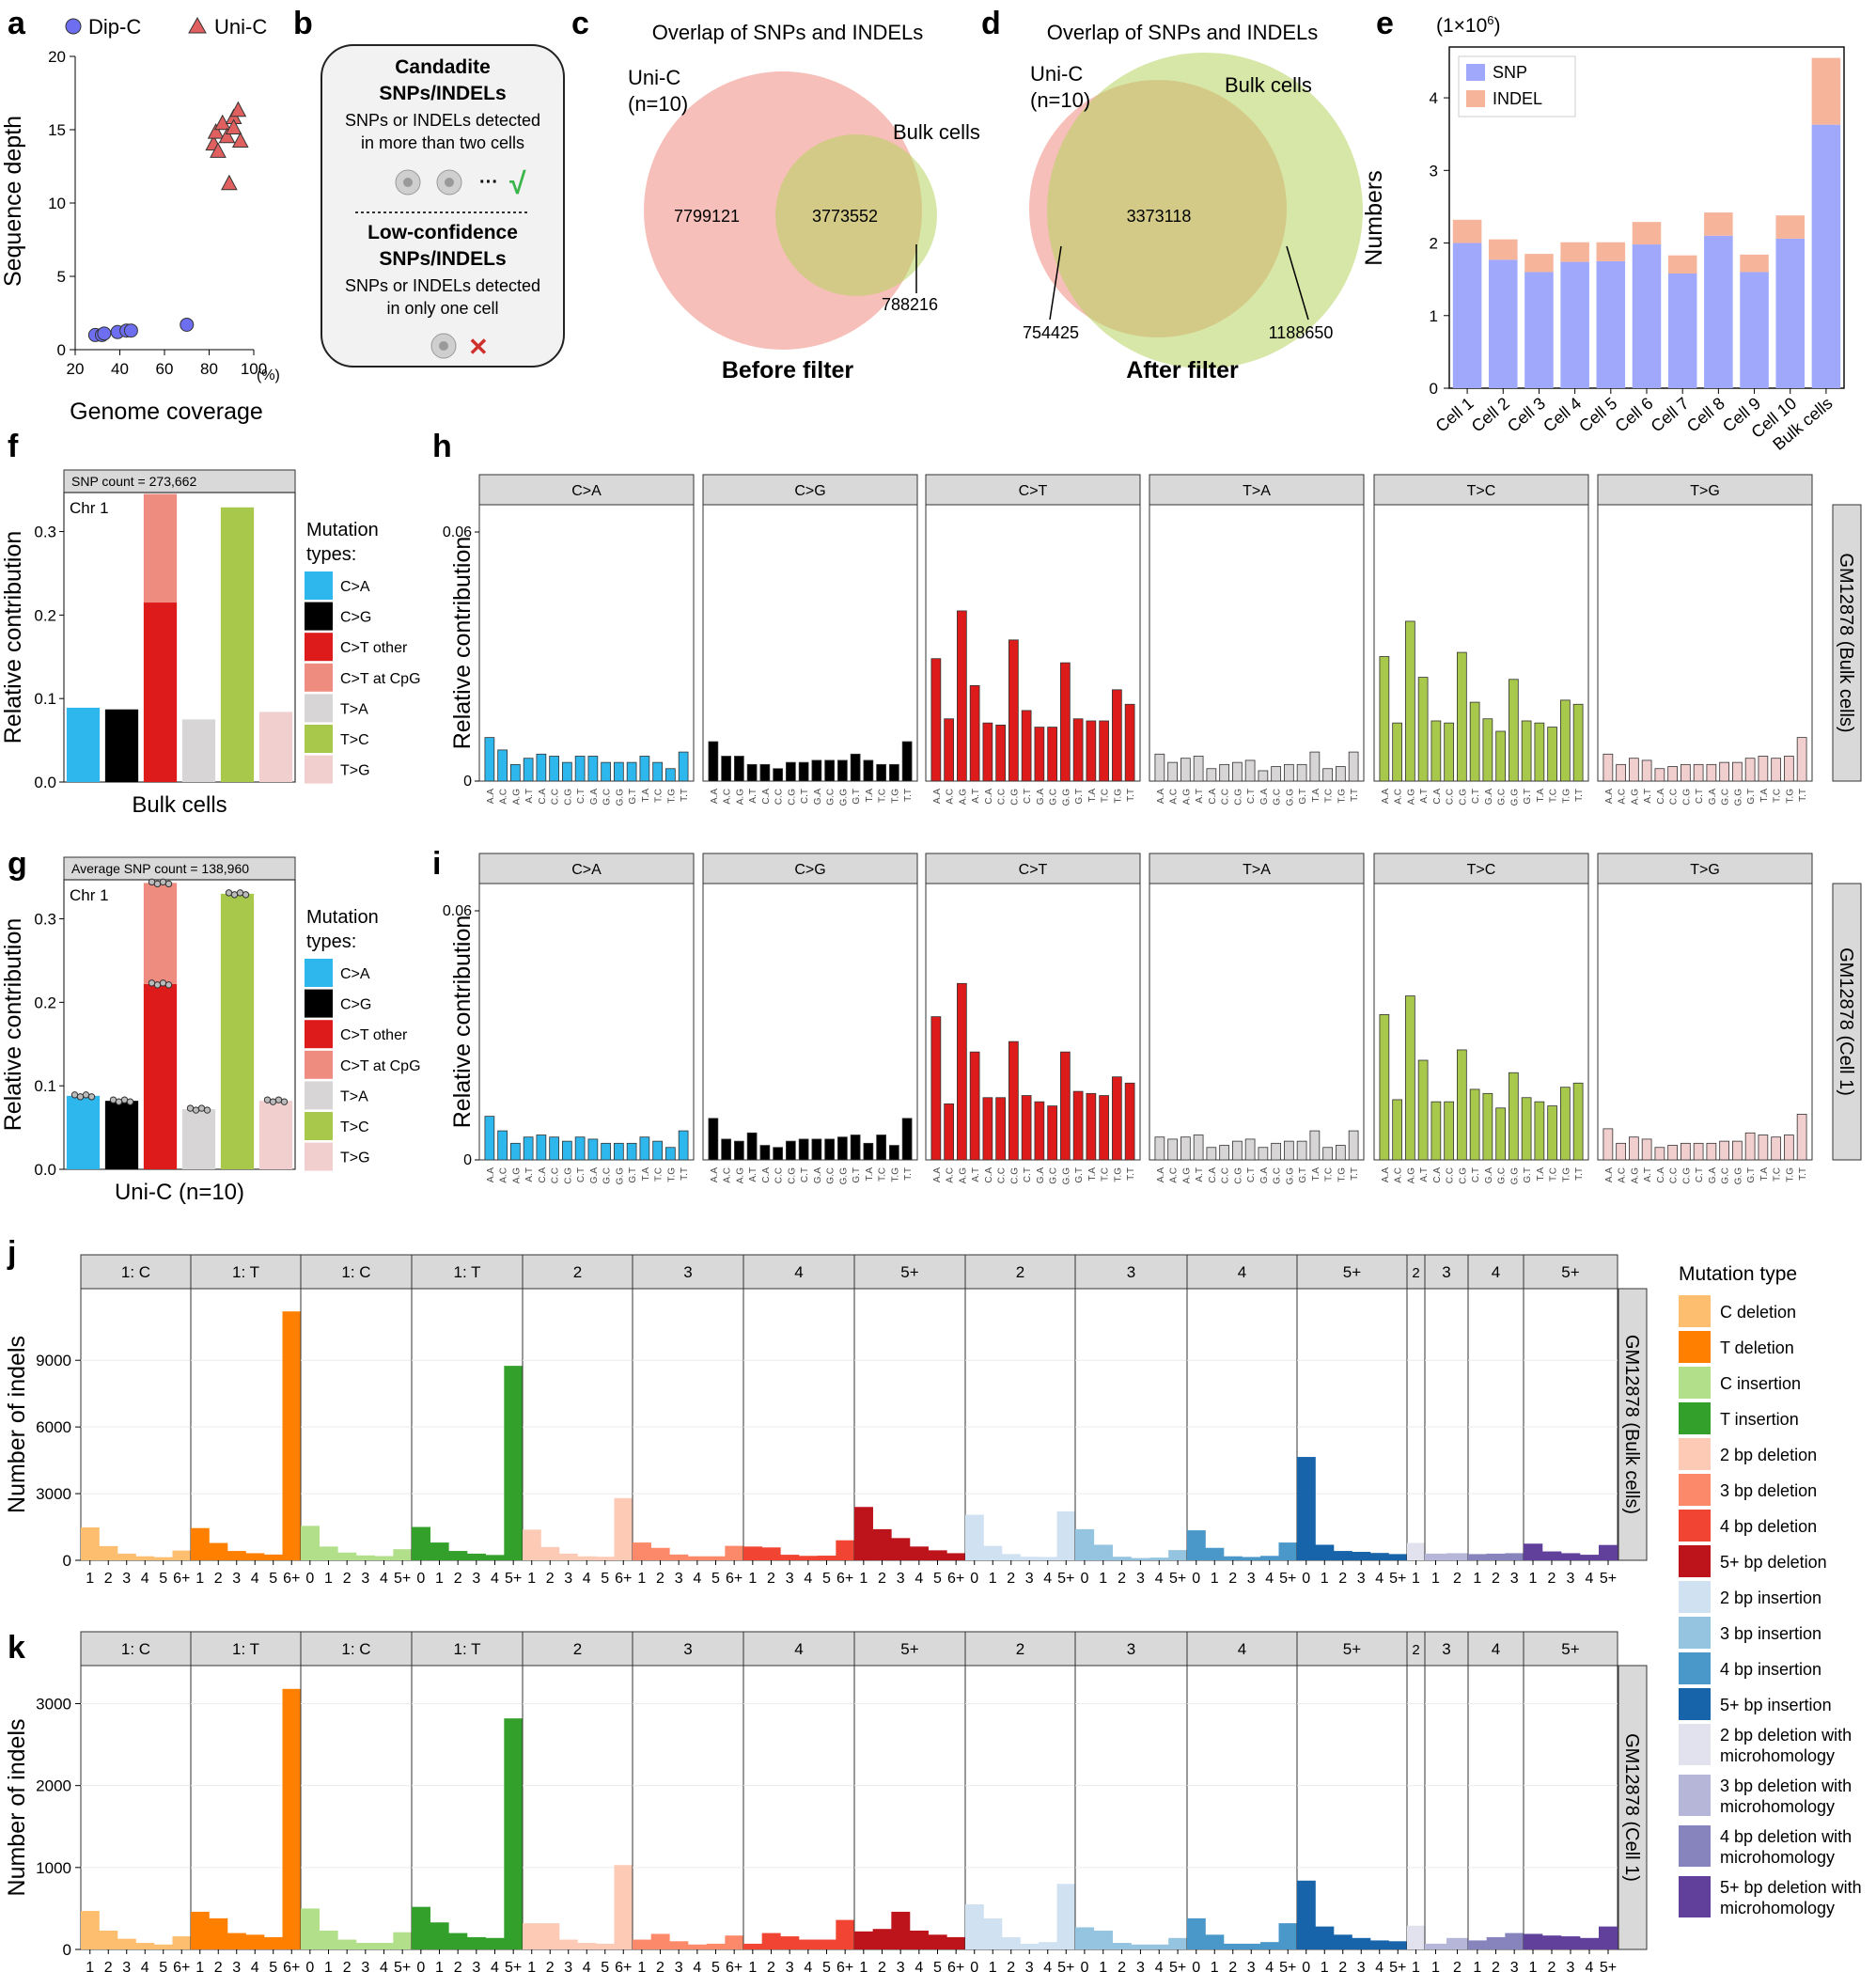 The height and width of the screenshot is (1972, 1876). Describe the element at coordinates (1515, 797) in the screenshot. I see `panel-h-context-label: G.G` at that location.